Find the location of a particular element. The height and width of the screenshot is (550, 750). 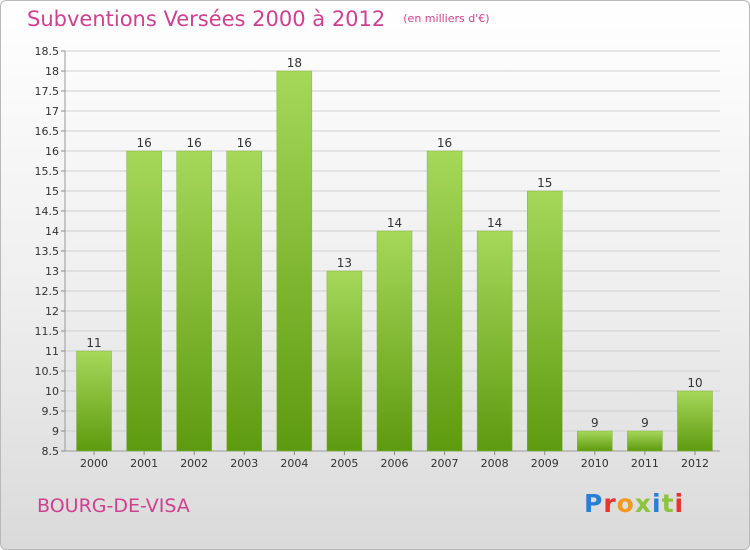

y-tick-label: 11.5 is located at coordinates (47, 331).